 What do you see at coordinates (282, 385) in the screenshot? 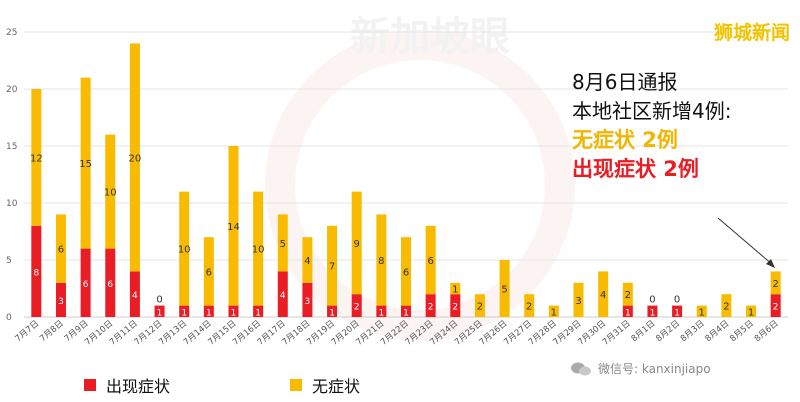
I see `legend: 出现症状 无症状` at bounding box center [282, 385].